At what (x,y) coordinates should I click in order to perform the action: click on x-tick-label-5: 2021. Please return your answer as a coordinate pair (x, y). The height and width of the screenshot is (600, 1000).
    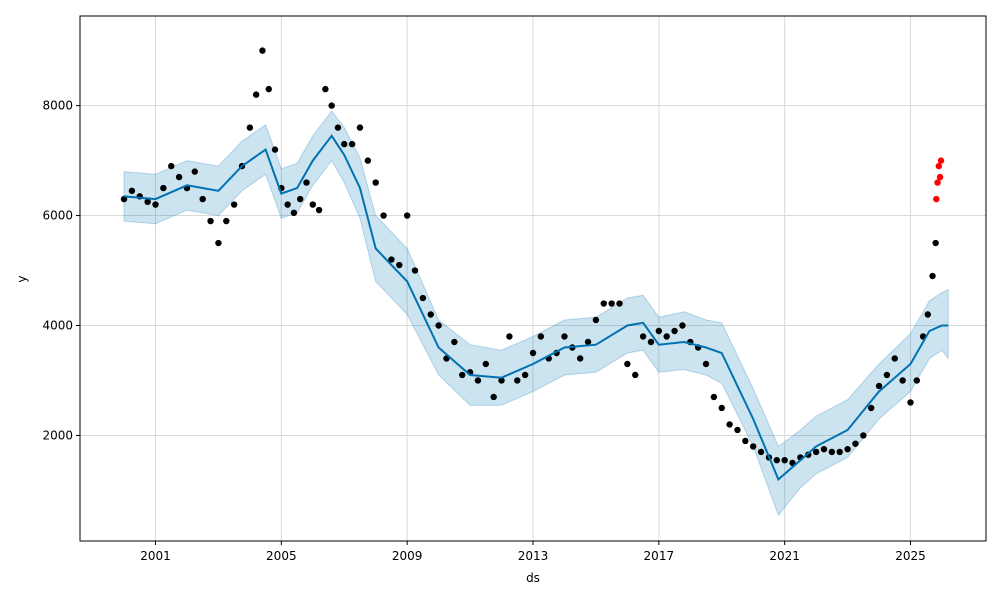
    Looking at the image, I should click on (784, 556).